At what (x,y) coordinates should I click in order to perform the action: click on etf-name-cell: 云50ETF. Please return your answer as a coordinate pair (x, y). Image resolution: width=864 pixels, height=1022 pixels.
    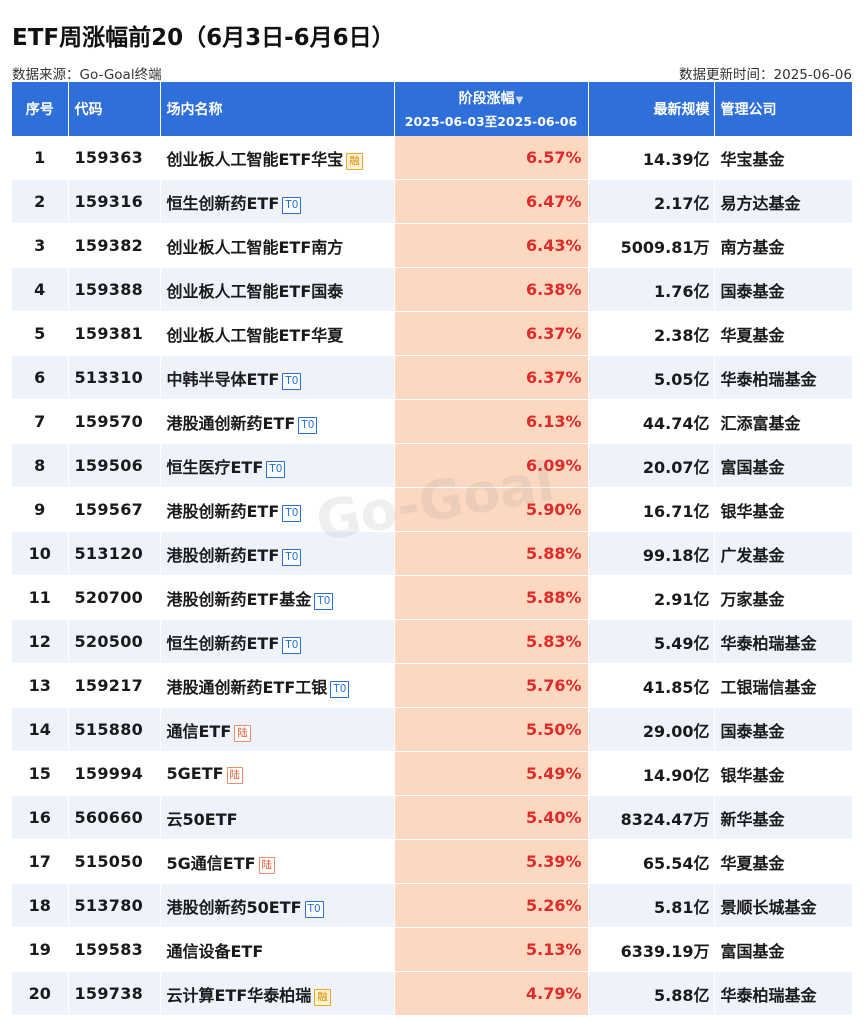
    Looking at the image, I should click on (277, 817).